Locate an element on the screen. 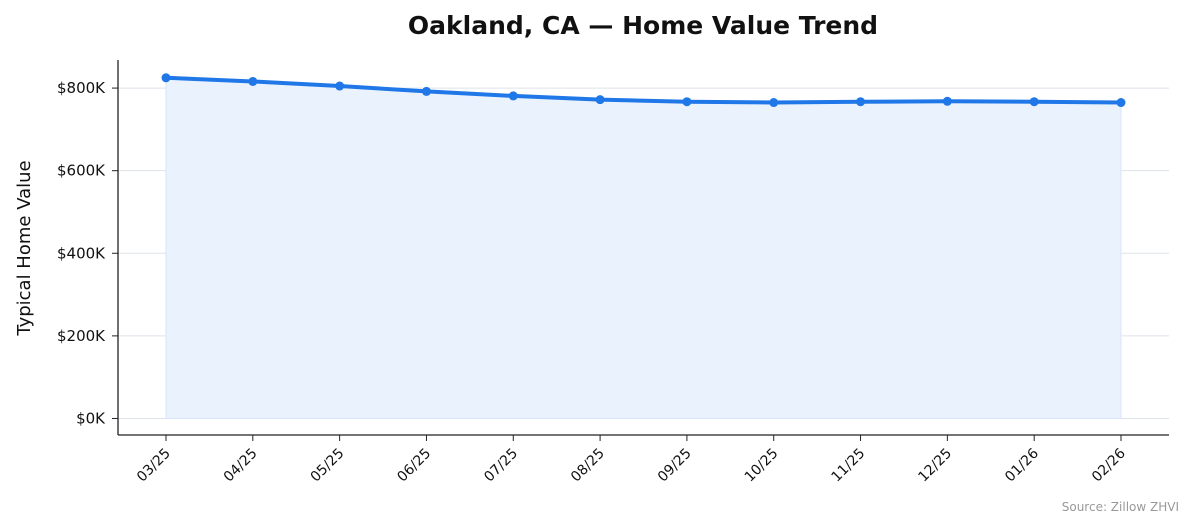 The image size is (1194, 529). y-axis-label: Typical Home Value is located at coordinates (24, 248).